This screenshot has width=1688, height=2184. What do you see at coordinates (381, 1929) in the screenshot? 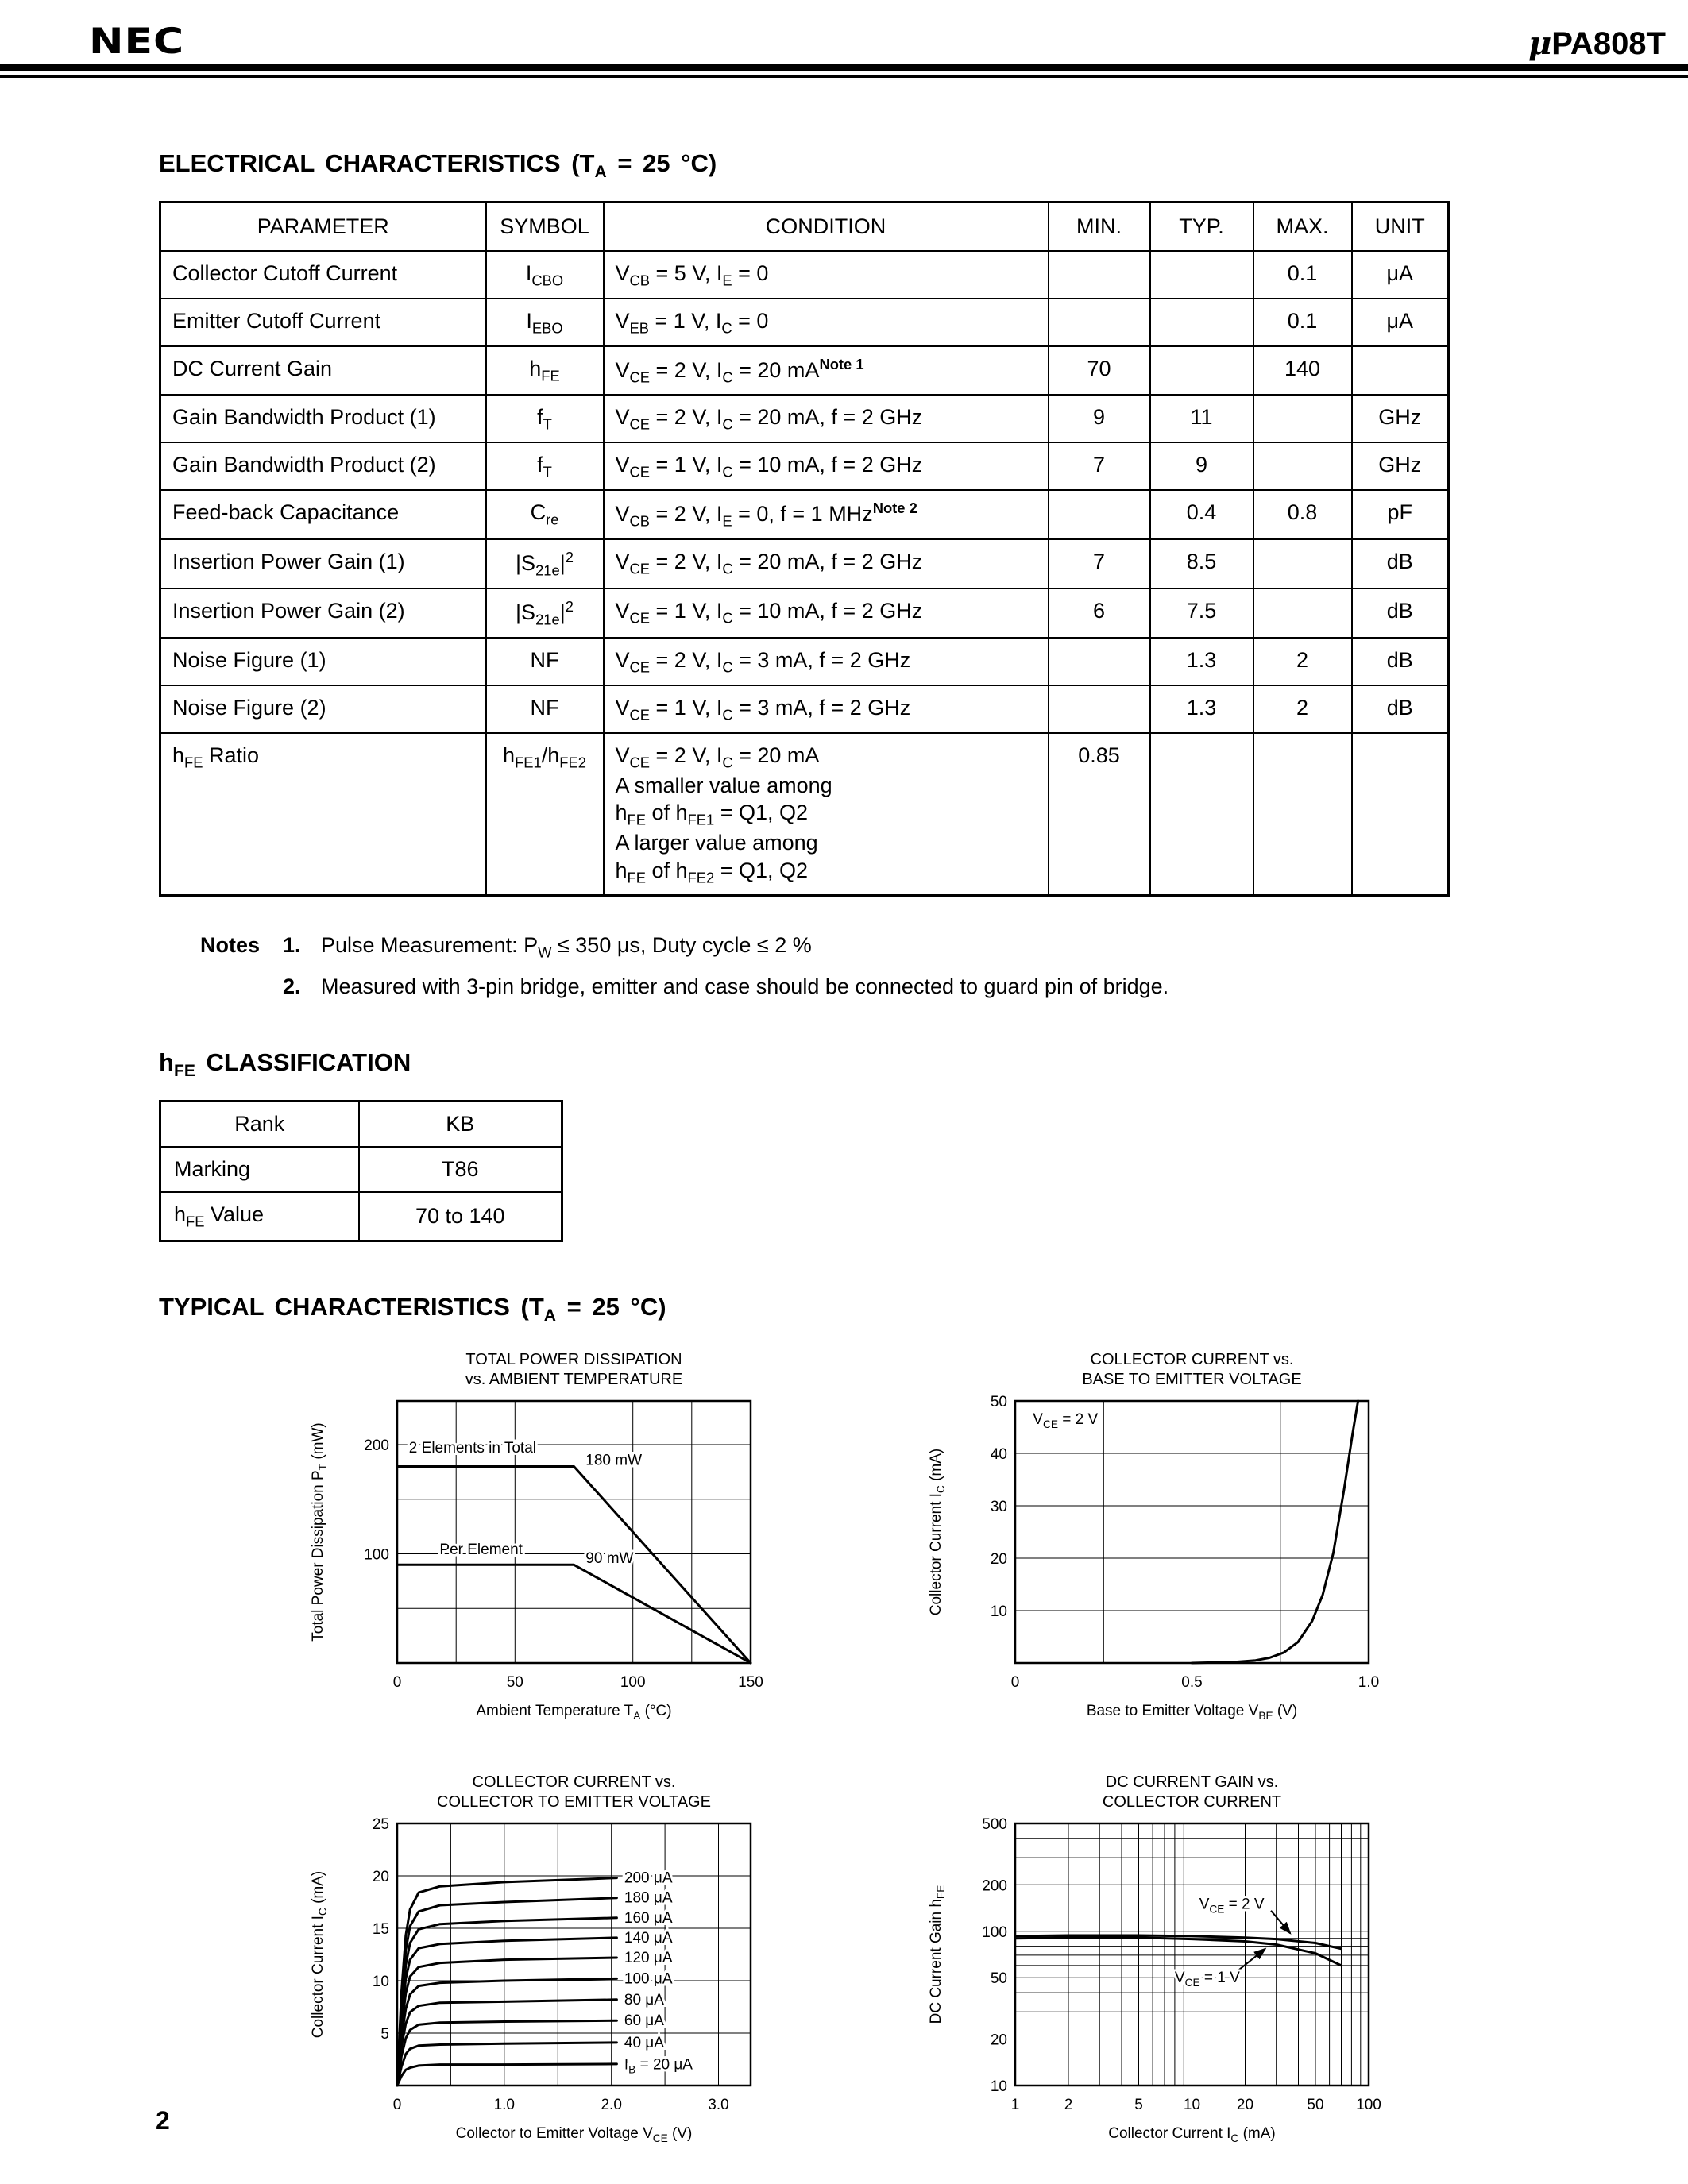
I see `svg-text: 15` at bounding box center [381, 1929].